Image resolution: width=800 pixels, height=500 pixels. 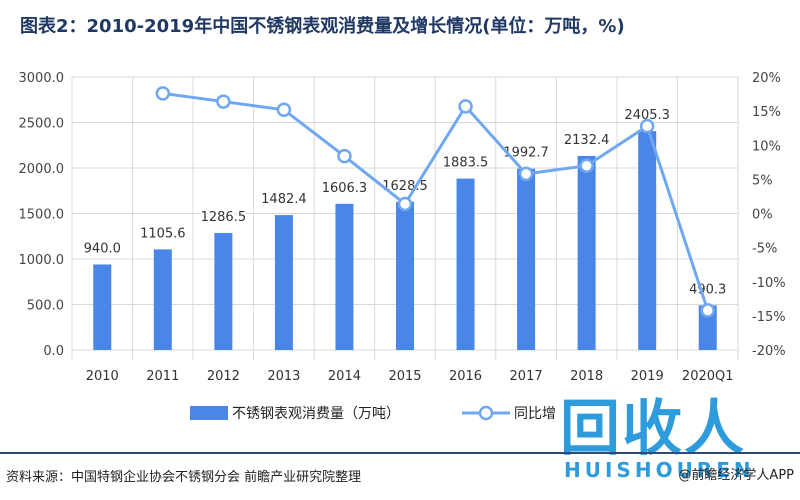 I want to click on x-tick-label: 2013, so click(x=283, y=376).